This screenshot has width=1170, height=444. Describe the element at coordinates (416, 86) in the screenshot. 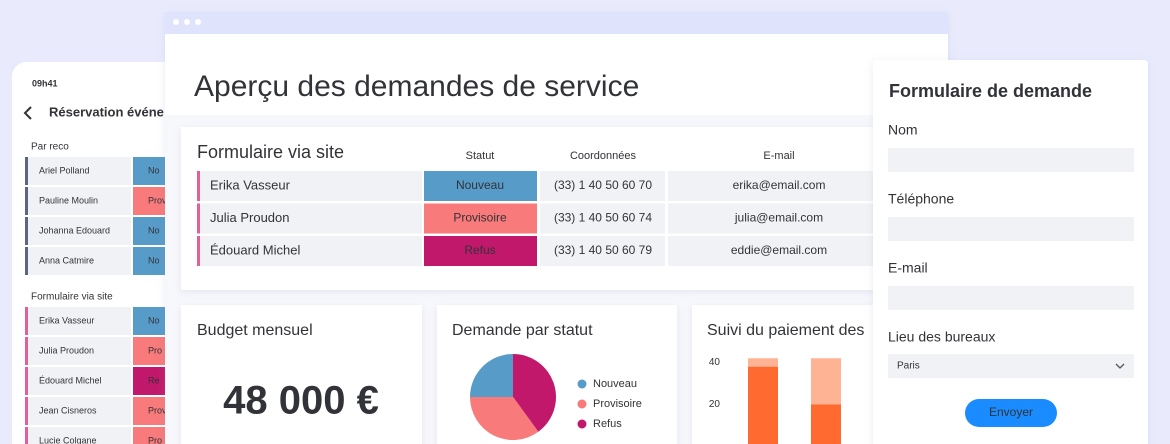

I see `page-title: Aperçu des demandes de service` at that location.